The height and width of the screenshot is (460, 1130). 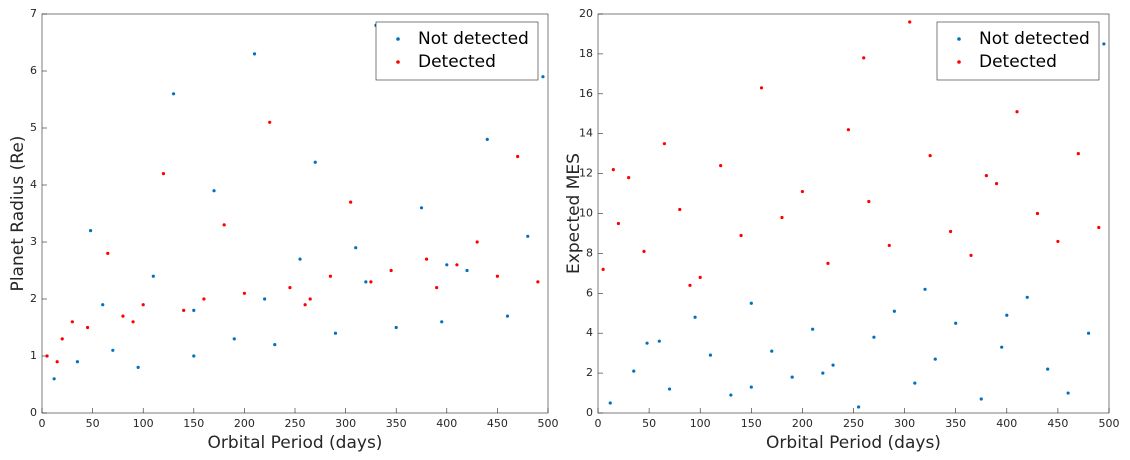 I want to click on y-tick-label: 5, so click(x=33, y=127).